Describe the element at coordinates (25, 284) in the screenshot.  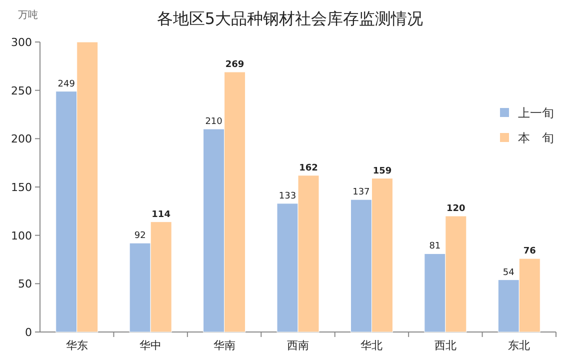
I see `y-tick-label: 50` at that location.